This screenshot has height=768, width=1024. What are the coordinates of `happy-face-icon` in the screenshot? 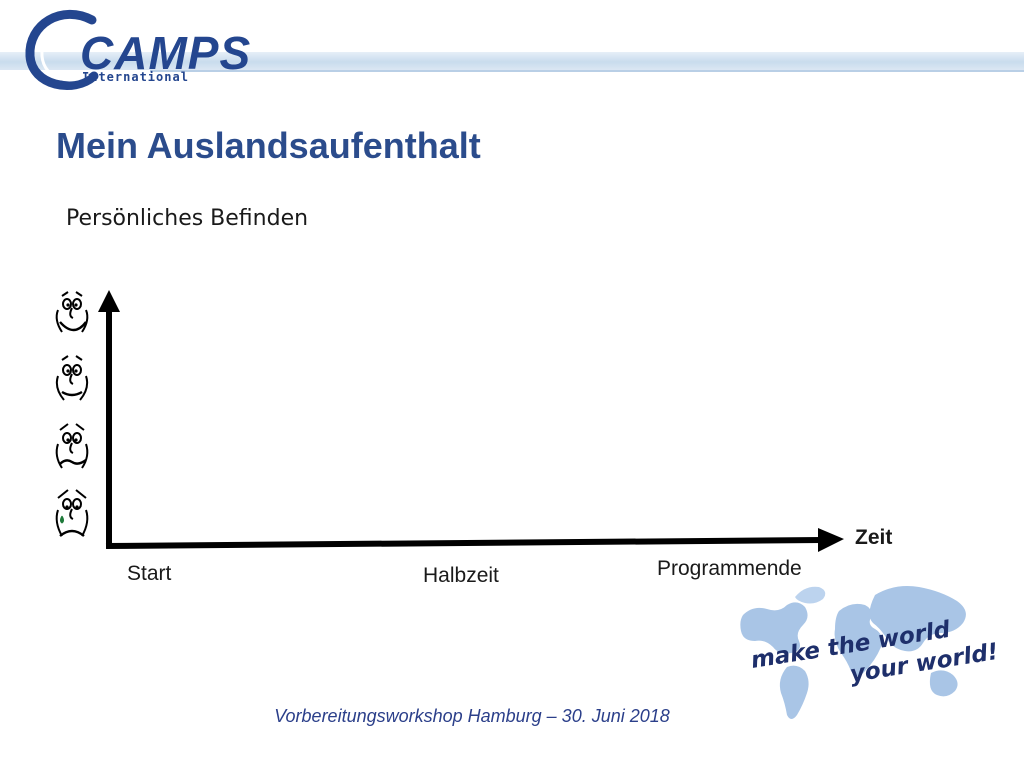 It's located at (72, 312).